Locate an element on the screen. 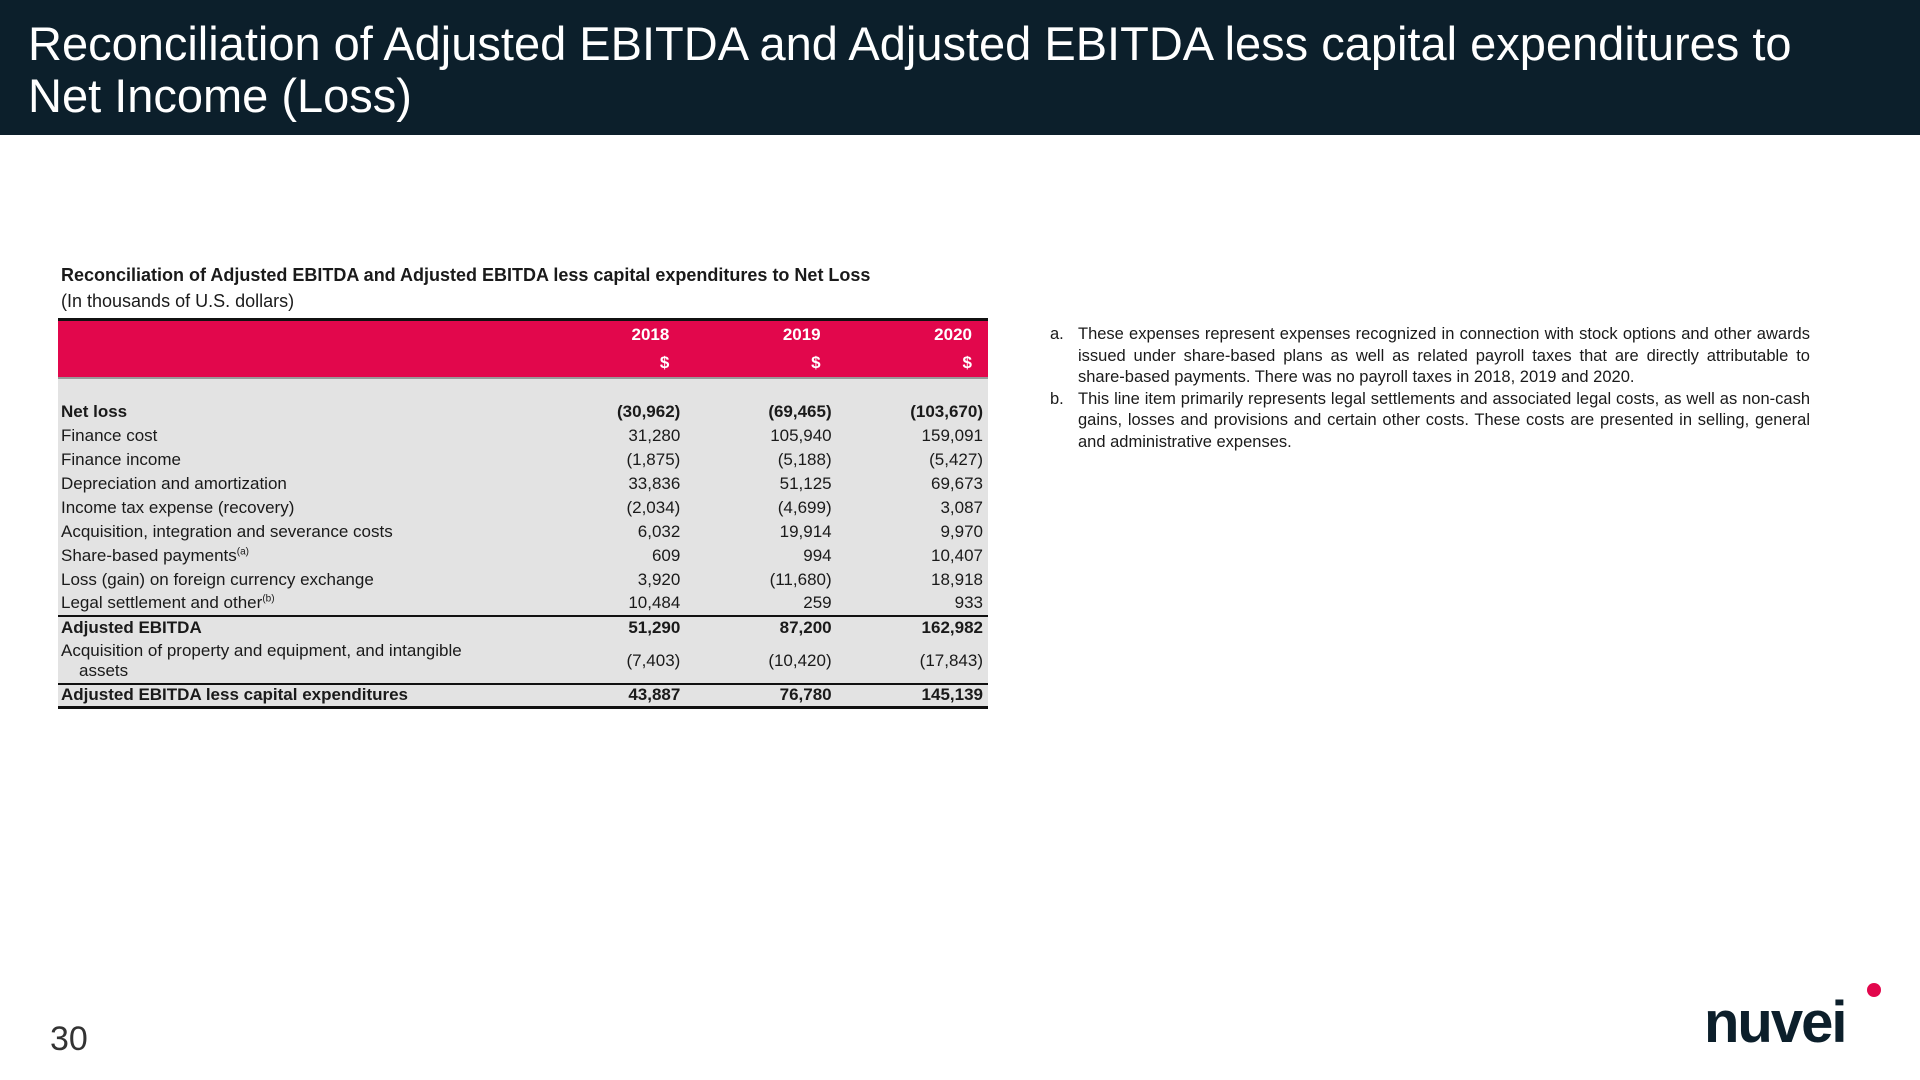  value-2020: 18,918 is located at coordinates (912, 579).